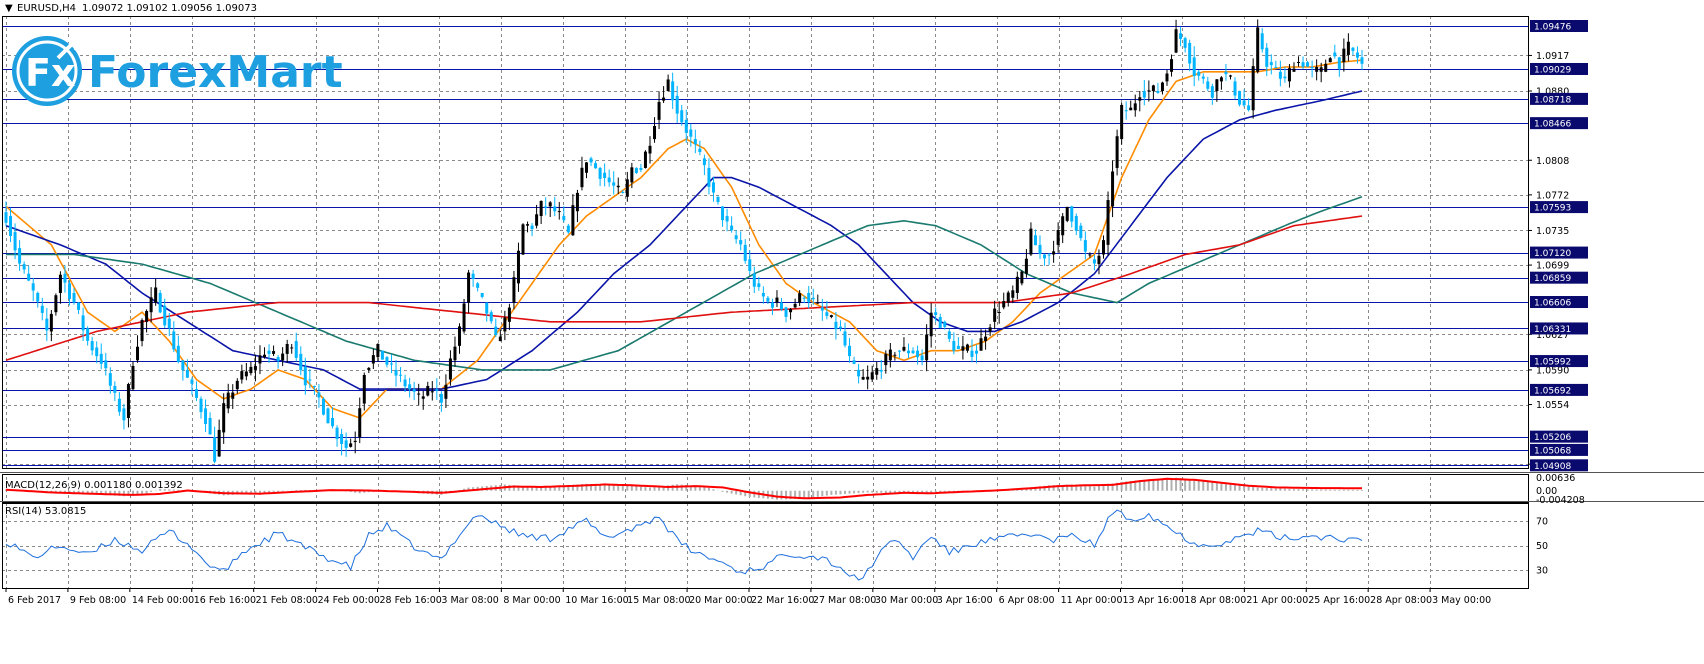 This screenshot has height=664, width=1704. Describe the element at coordinates (1552, 100) in the screenshot. I see `price-level-tag-label: 1.08718` at that location.